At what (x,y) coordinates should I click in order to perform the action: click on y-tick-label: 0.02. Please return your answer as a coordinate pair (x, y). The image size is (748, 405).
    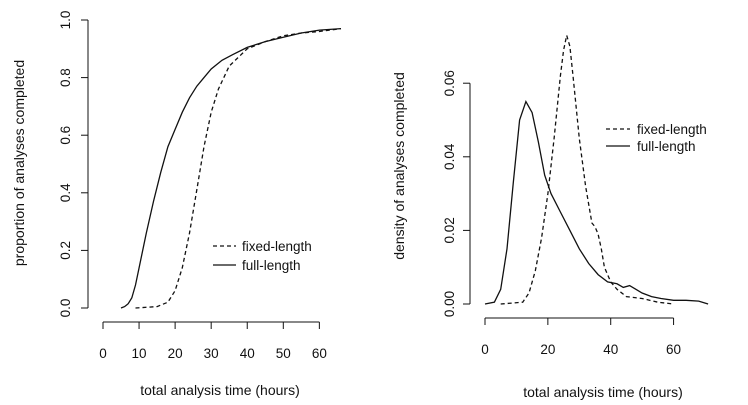
    Looking at the image, I should click on (449, 230).